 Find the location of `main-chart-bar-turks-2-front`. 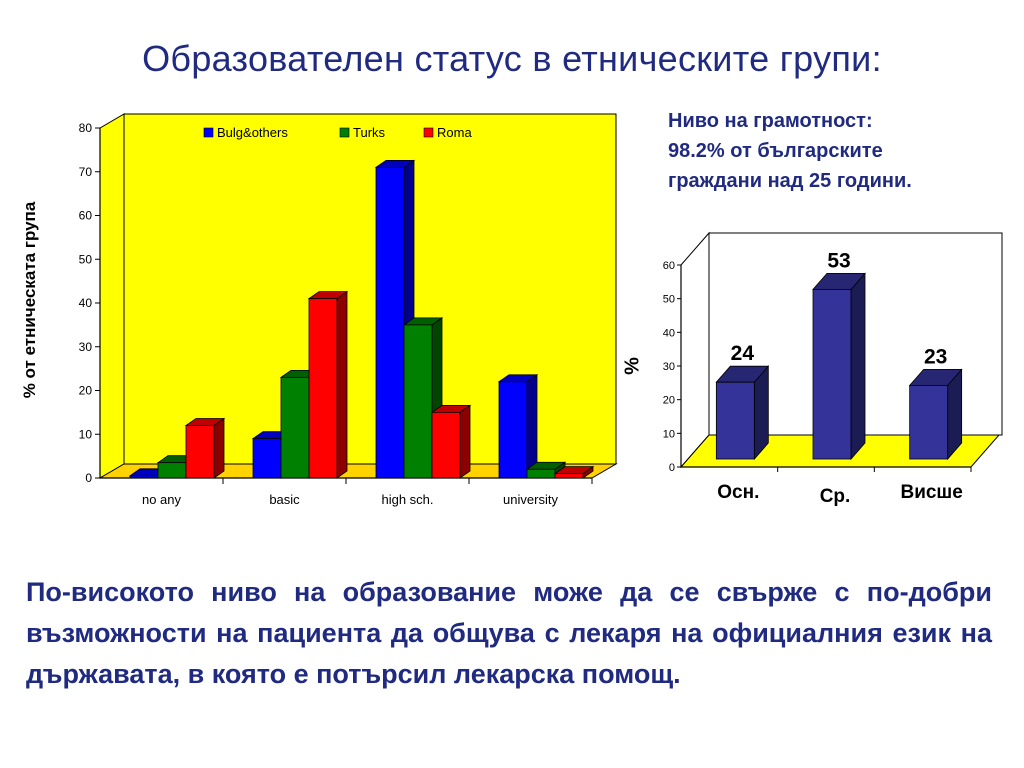

main-chart-bar-turks-2-front is located at coordinates (418, 401).